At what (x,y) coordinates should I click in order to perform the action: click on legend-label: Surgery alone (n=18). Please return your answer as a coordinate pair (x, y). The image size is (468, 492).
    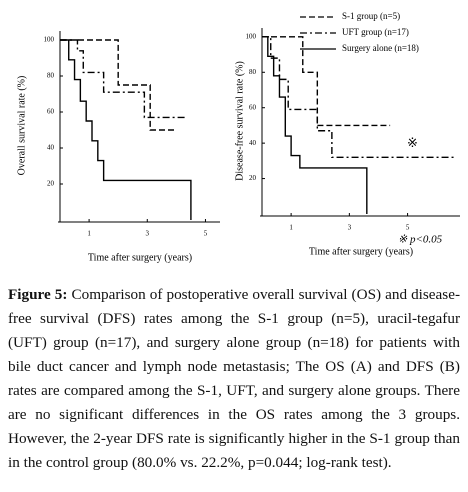
    Looking at the image, I should click on (380, 48).